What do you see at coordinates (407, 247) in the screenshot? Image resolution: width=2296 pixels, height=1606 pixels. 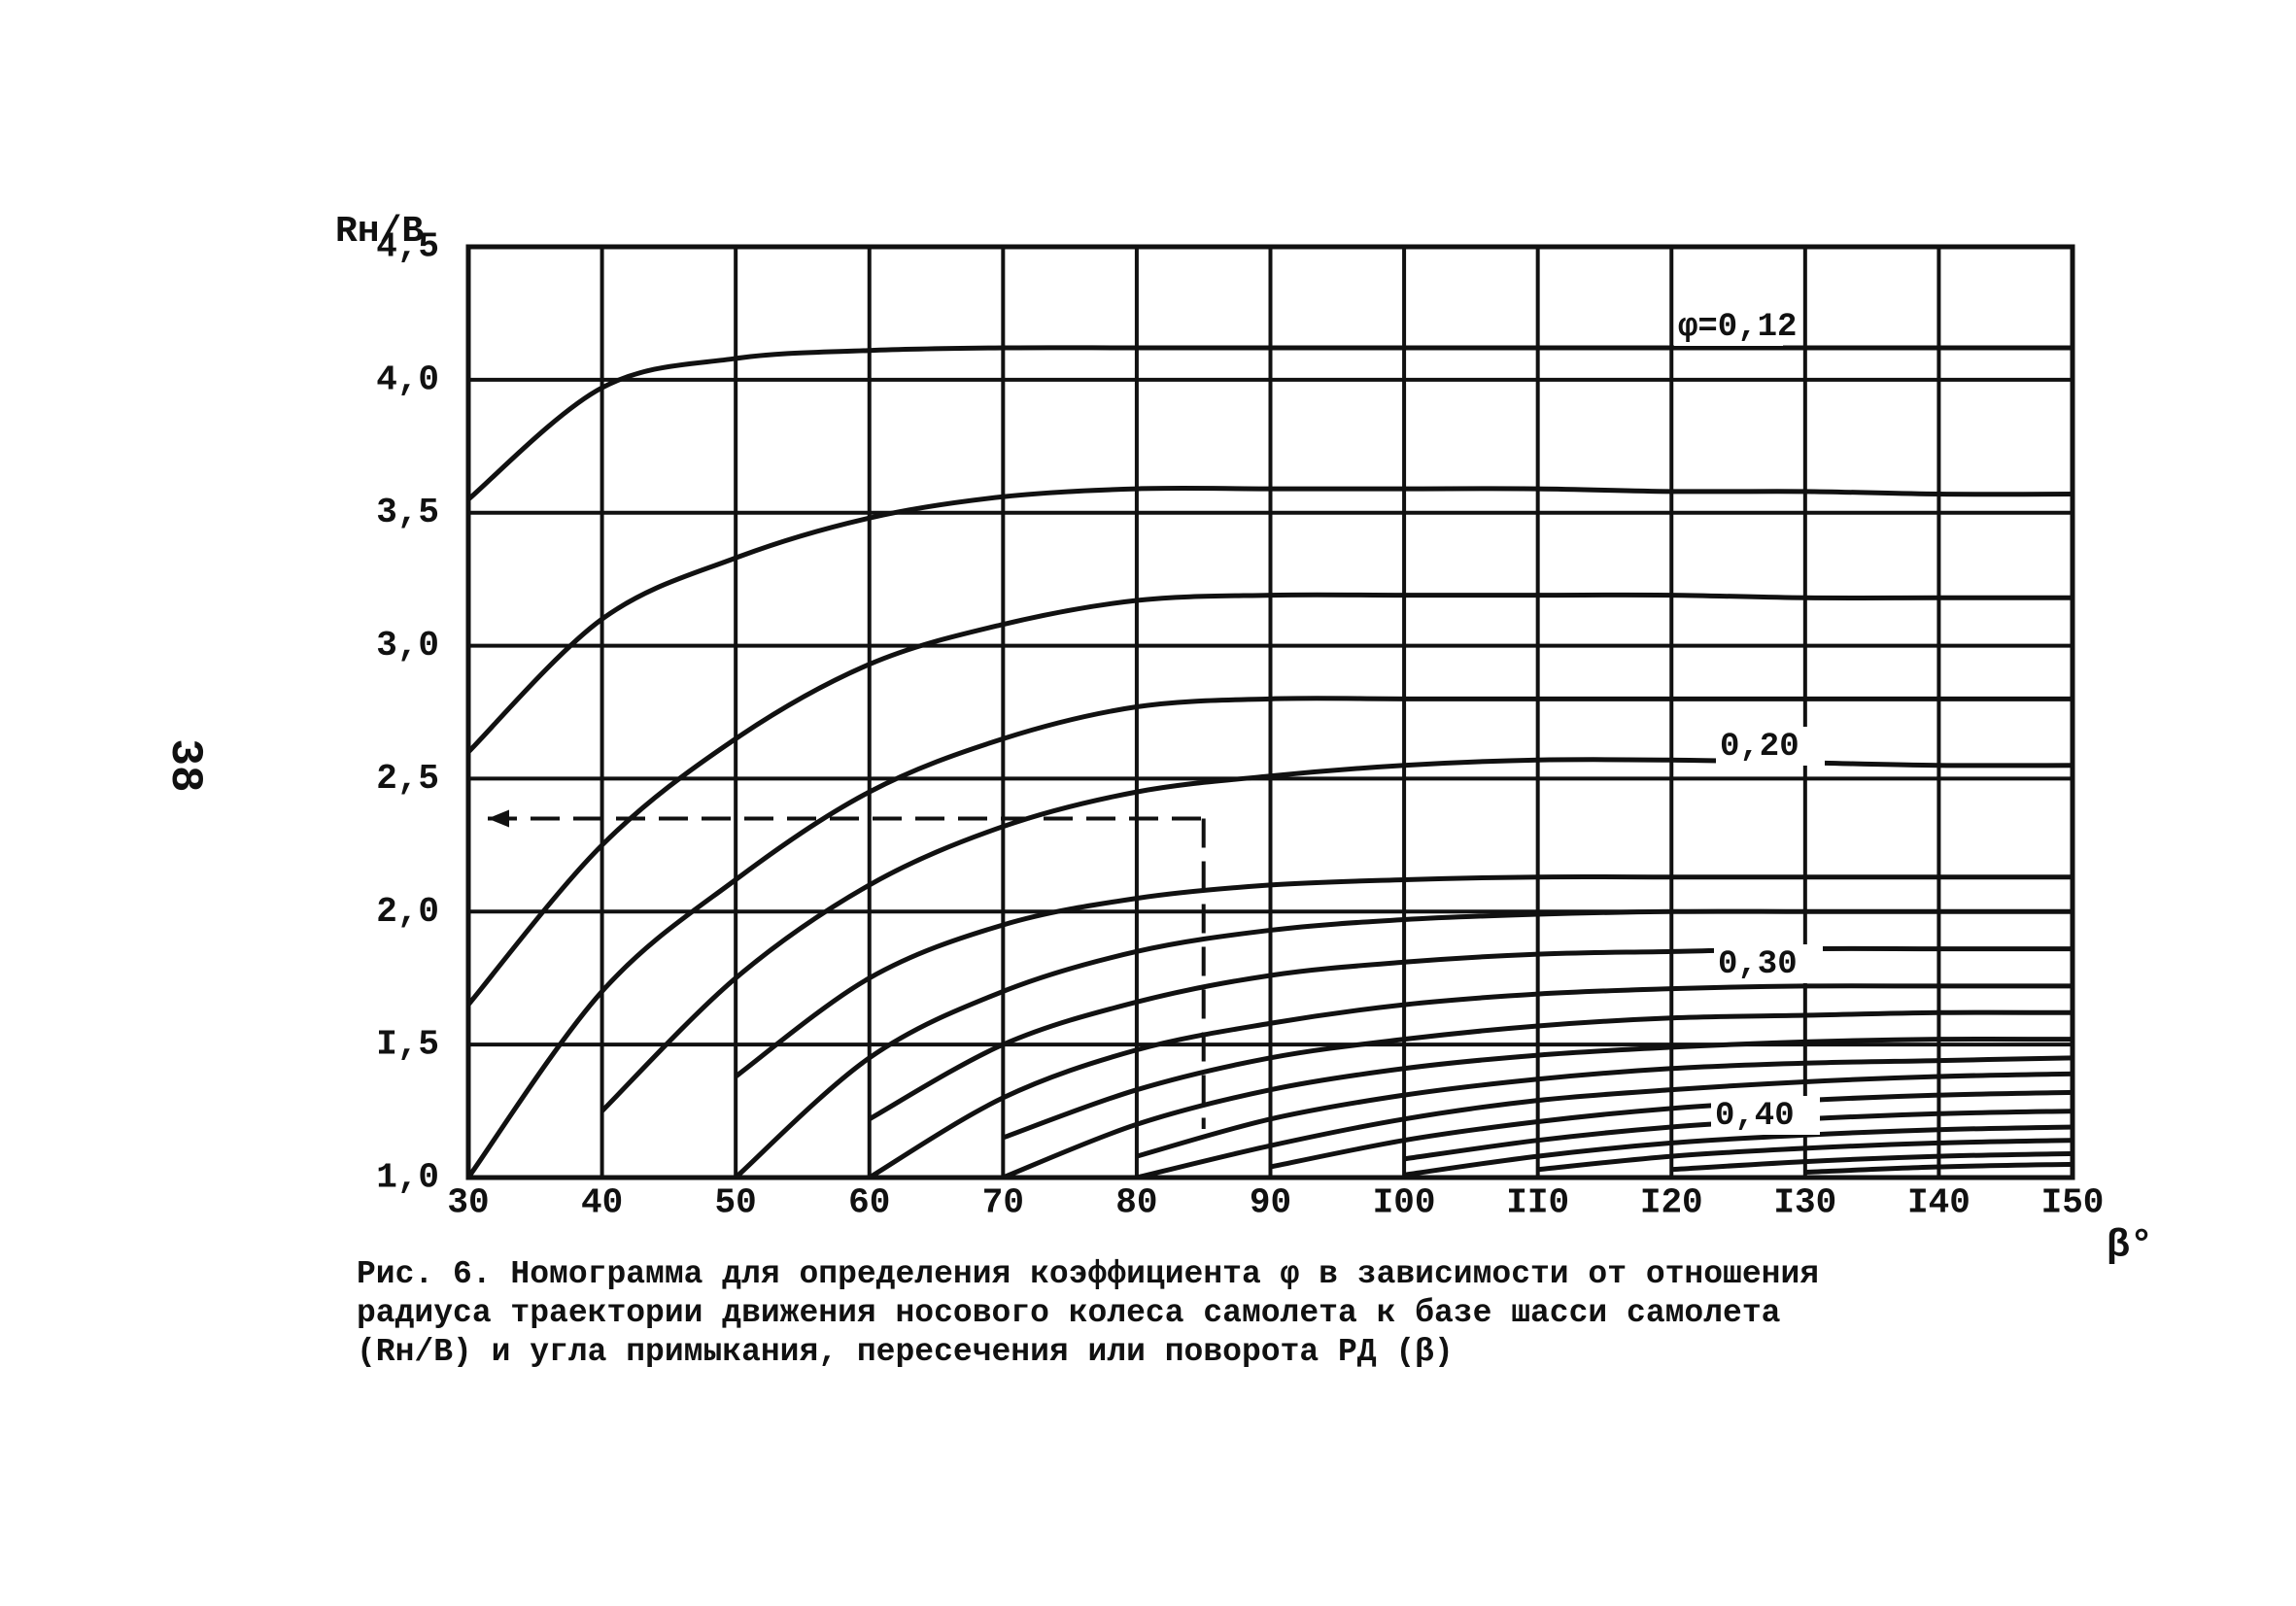 I see `y-tick-label: 4,5` at bounding box center [407, 247].